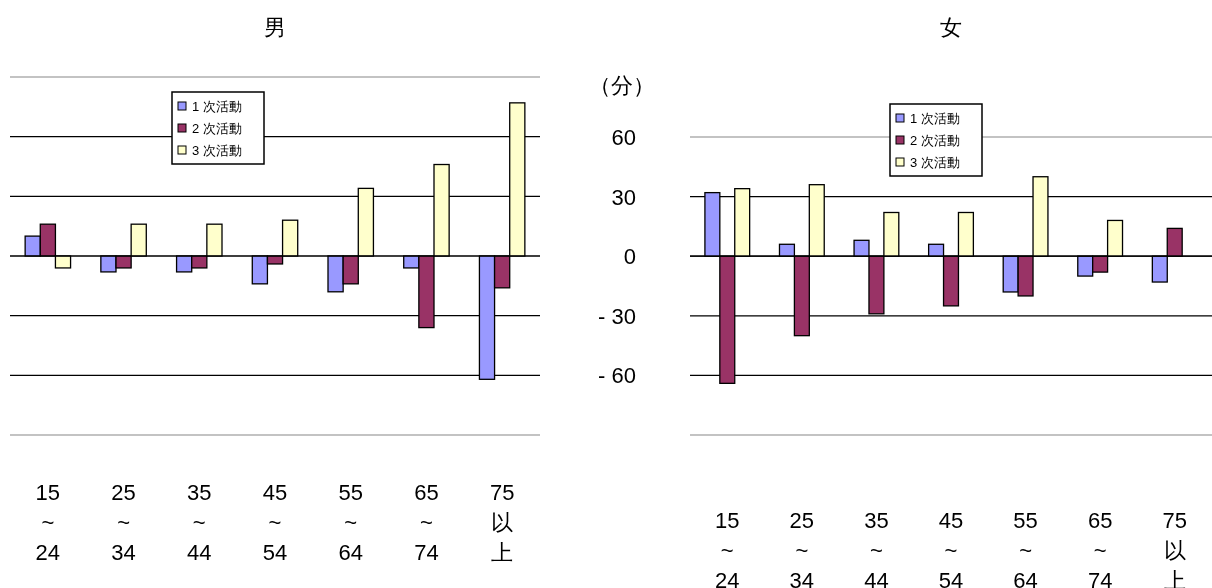 The image size is (1212, 588). Describe the element at coordinates (502, 522) in the screenshot. I see `x-tick-label: 75 以上` at that location.